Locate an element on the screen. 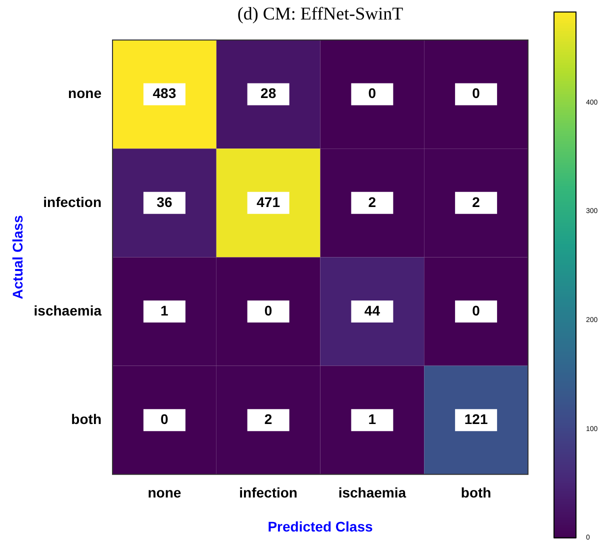  y-tick-label: ischaemia is located at coordinates (68, 310).